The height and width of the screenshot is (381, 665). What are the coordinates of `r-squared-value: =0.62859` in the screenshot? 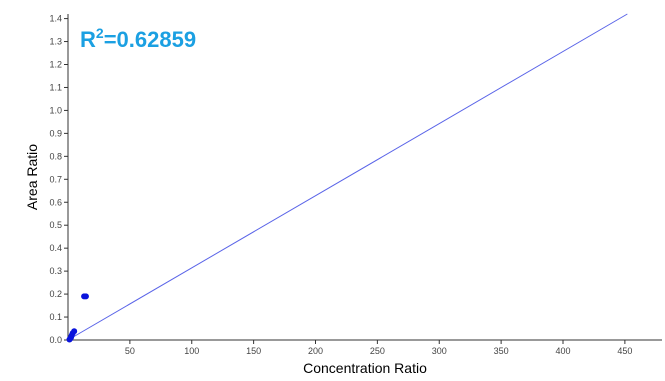 It's located at (150, 39).